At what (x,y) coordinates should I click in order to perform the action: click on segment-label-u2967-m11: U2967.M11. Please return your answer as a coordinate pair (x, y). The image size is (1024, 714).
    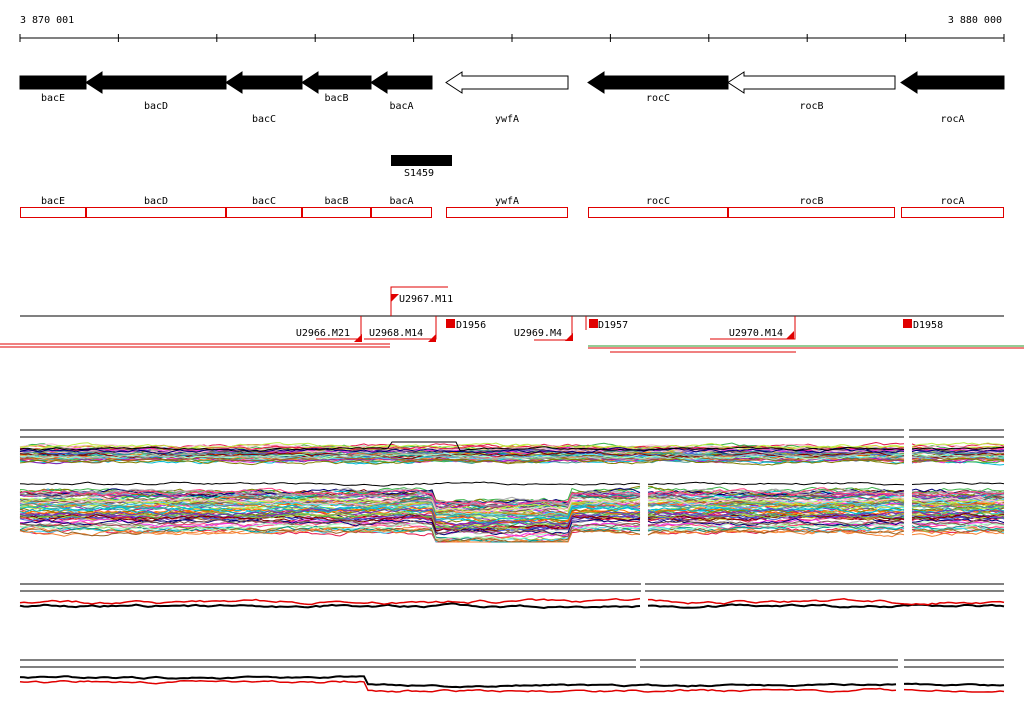
    Looking at the image, I should click on (426, 299).